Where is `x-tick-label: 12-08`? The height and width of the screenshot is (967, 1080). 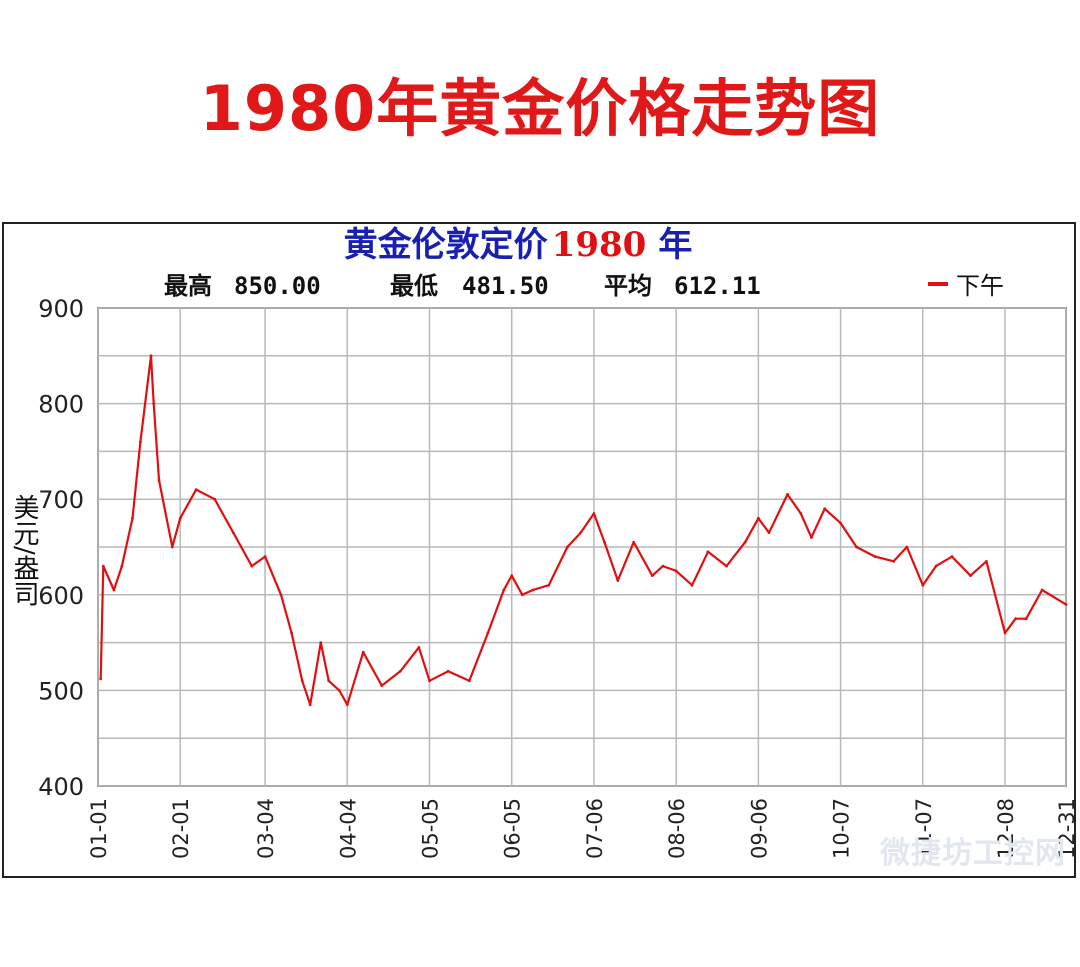
x-tick-label: 12-08 is located at coordinates (1006, 828).